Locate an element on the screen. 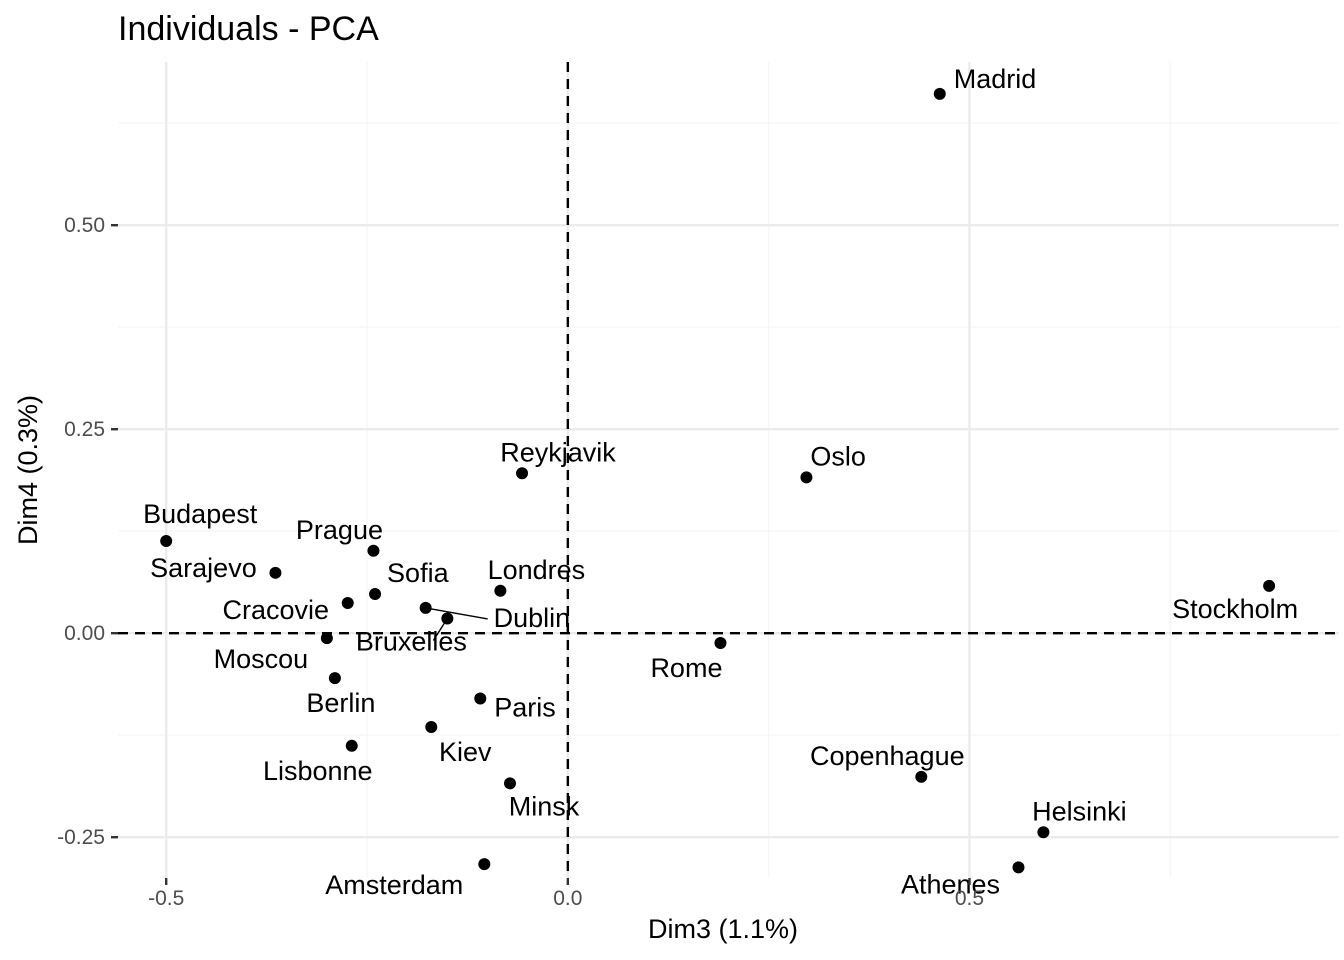 The height and width of the screenshot is (960, 1344). point-label: Dublin is located at coordinates (532, 618).